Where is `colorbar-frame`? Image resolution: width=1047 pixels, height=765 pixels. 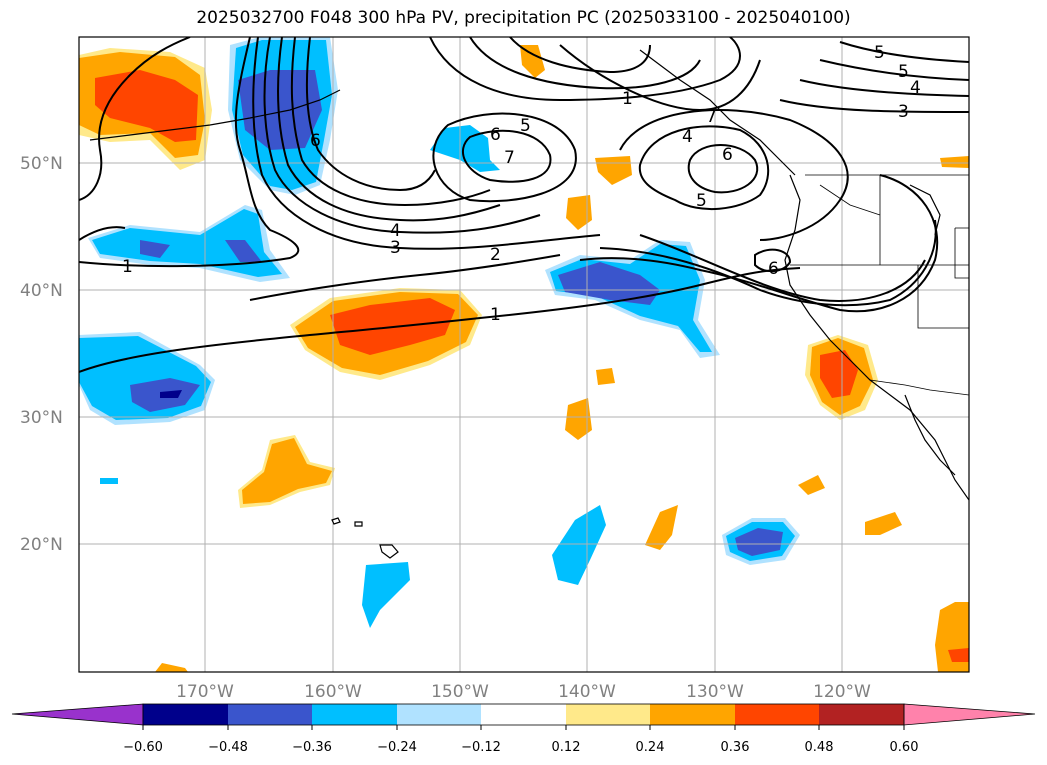 colorbar-frame is located at coordinates (523, 714).